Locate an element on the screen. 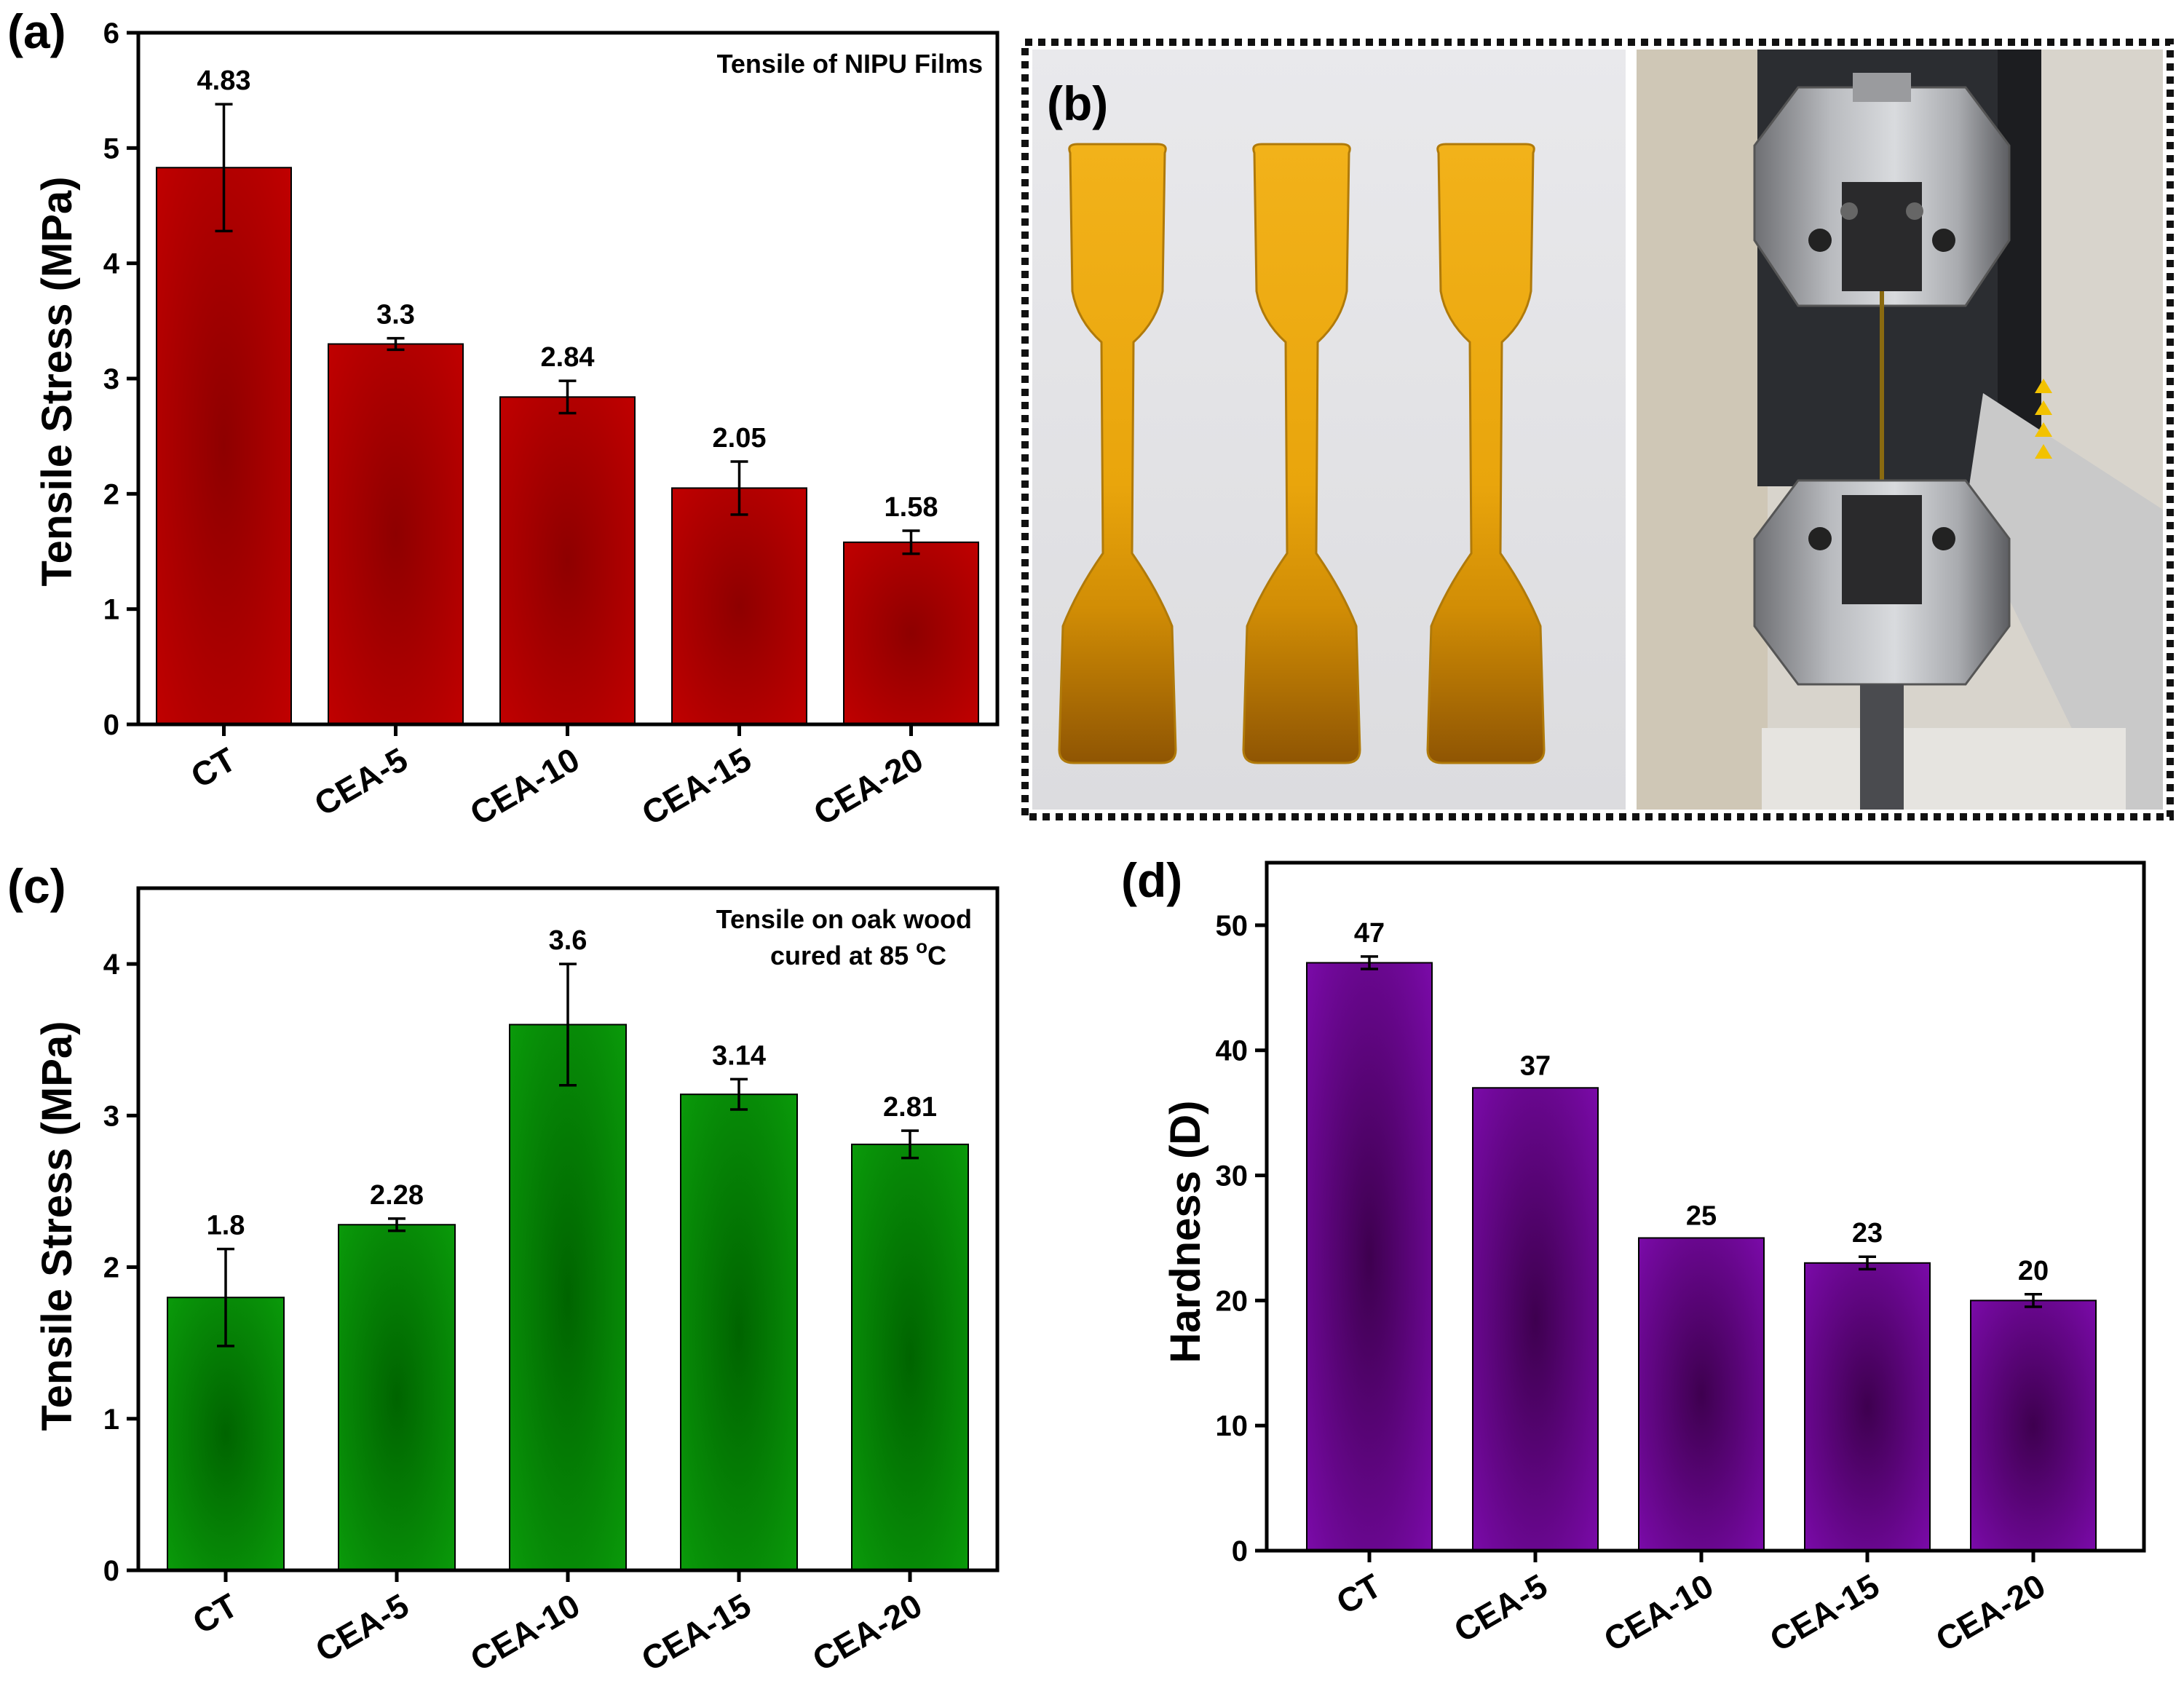  panel-d-value-label: 20 is located at coordinates (2033, 1271).